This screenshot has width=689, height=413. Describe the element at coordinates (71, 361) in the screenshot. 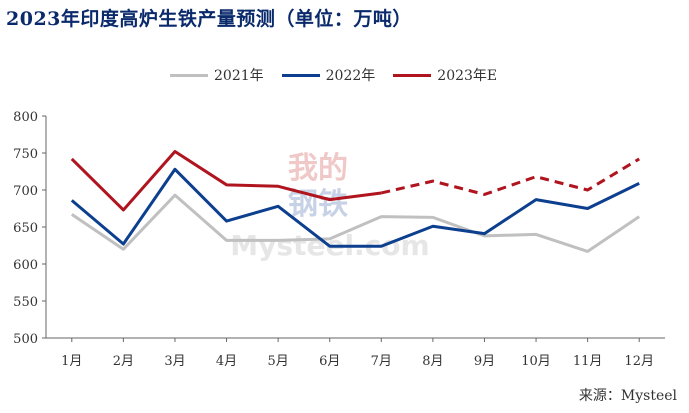

I see `x-tick-label: 1月` at that location.